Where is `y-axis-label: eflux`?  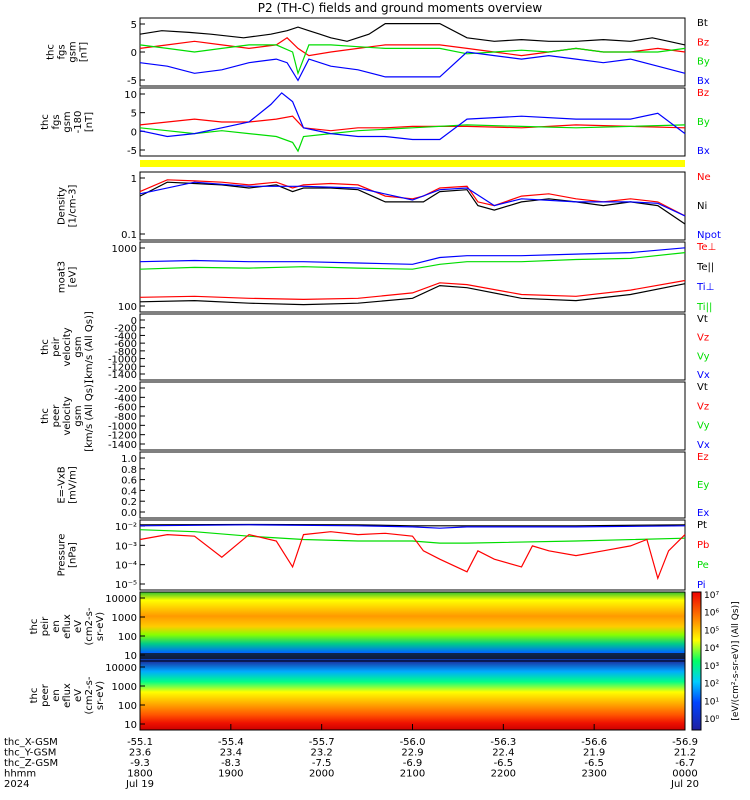
y-axis-label: eflux is located at coordinates (67, 695).